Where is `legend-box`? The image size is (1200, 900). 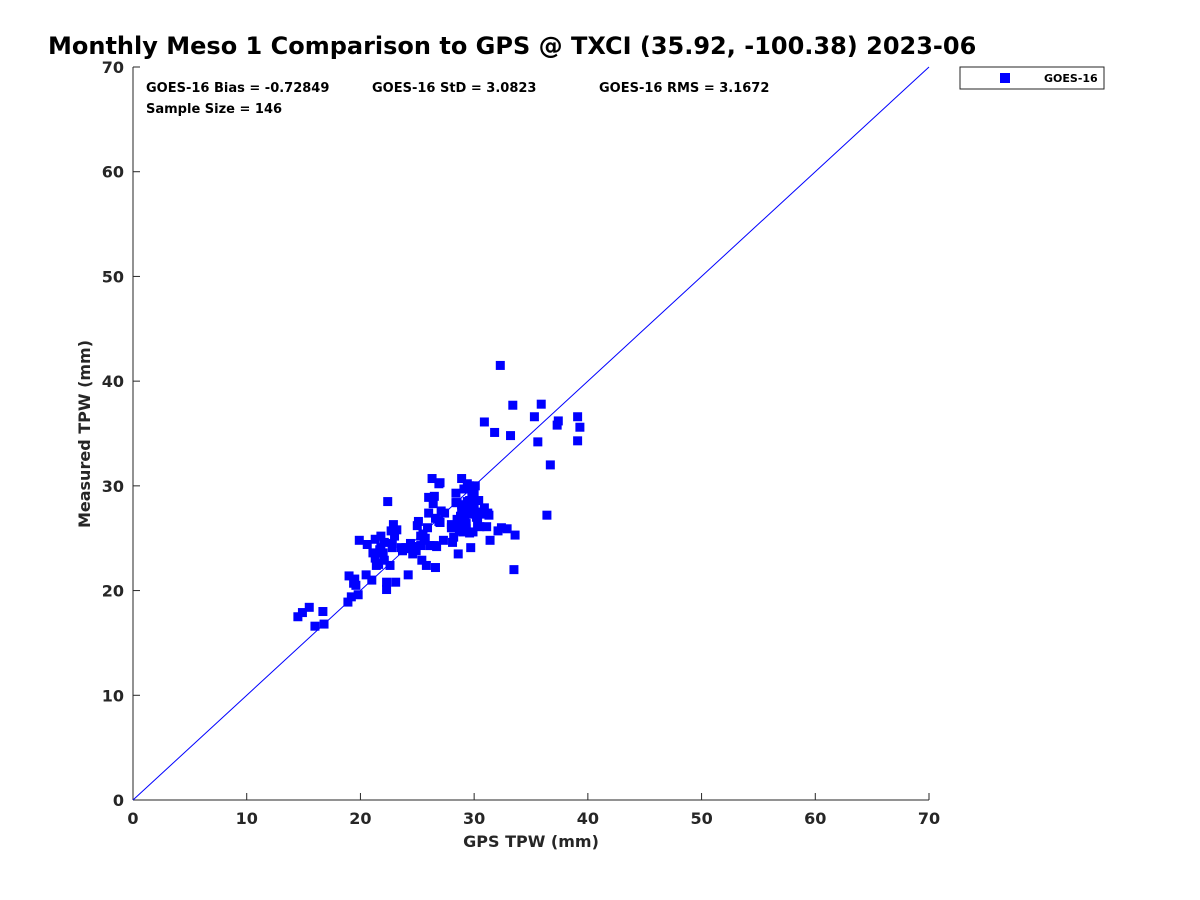
legend-box is located at coordinates (1032, 78).